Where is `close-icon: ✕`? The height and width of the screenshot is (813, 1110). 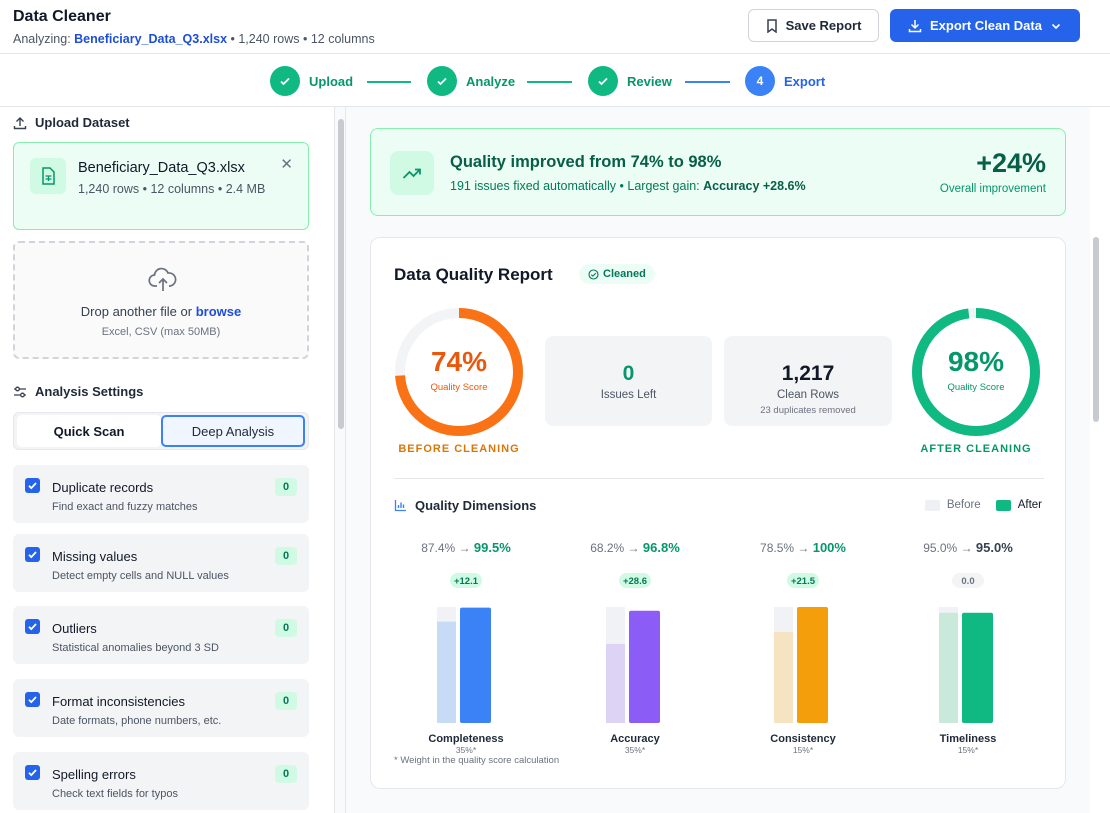
close-icon: ✕ is located at coordinates (286, 164).